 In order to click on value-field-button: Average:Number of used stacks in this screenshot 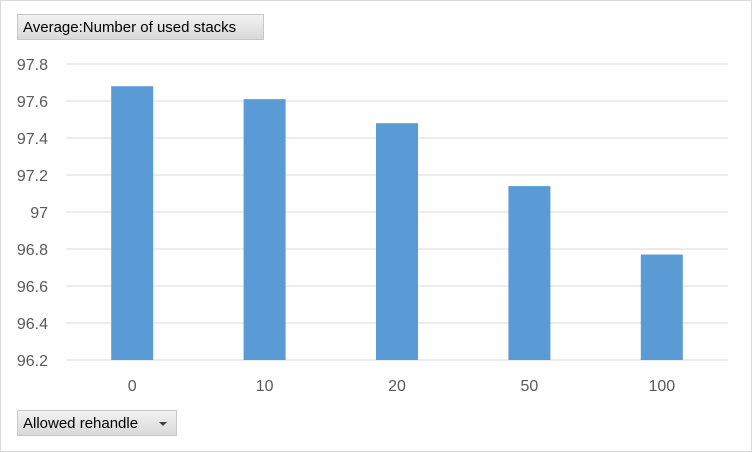, I will do `click(140, 27)`.